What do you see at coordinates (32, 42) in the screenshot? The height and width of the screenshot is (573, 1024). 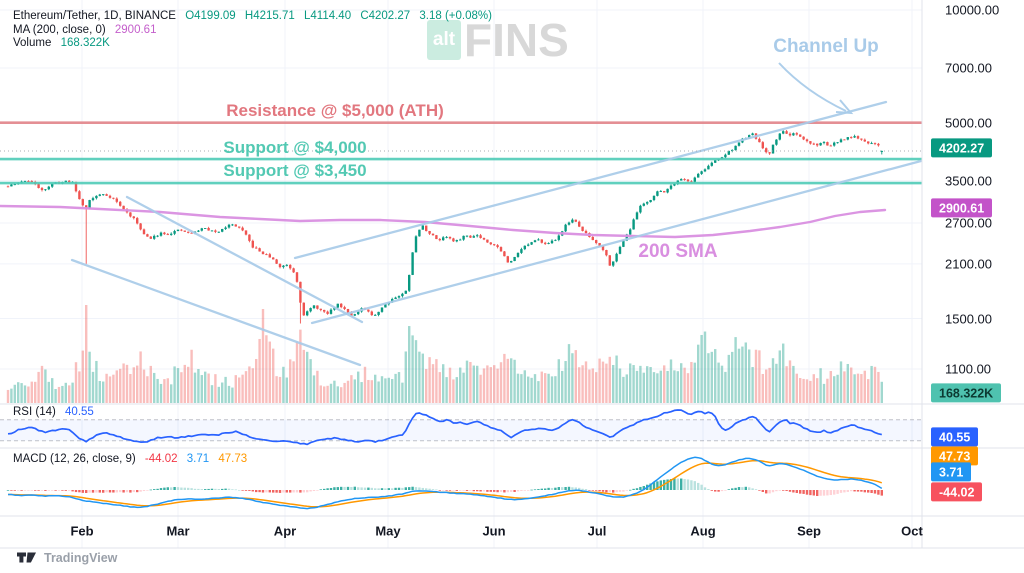 I see `volume-label: Volume` at bounding box center [32, 42].